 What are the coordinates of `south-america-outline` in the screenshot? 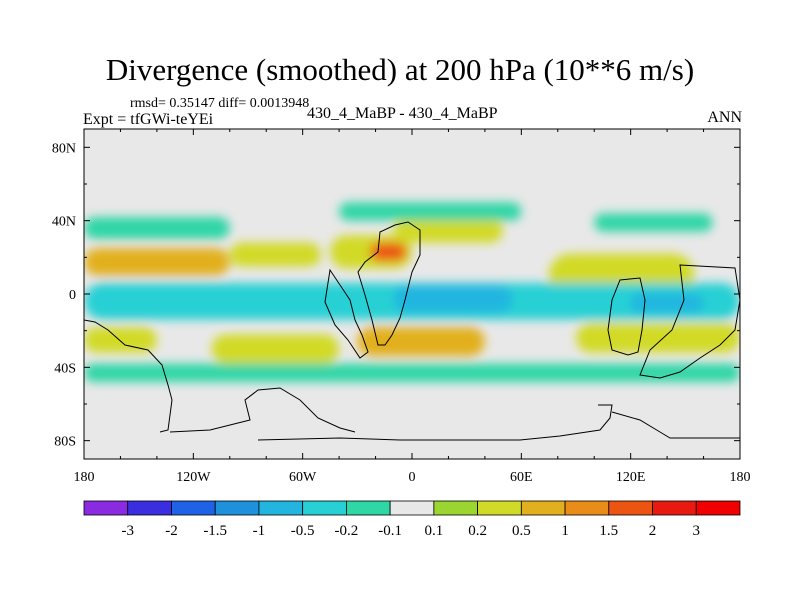 It's located at (389, 283).